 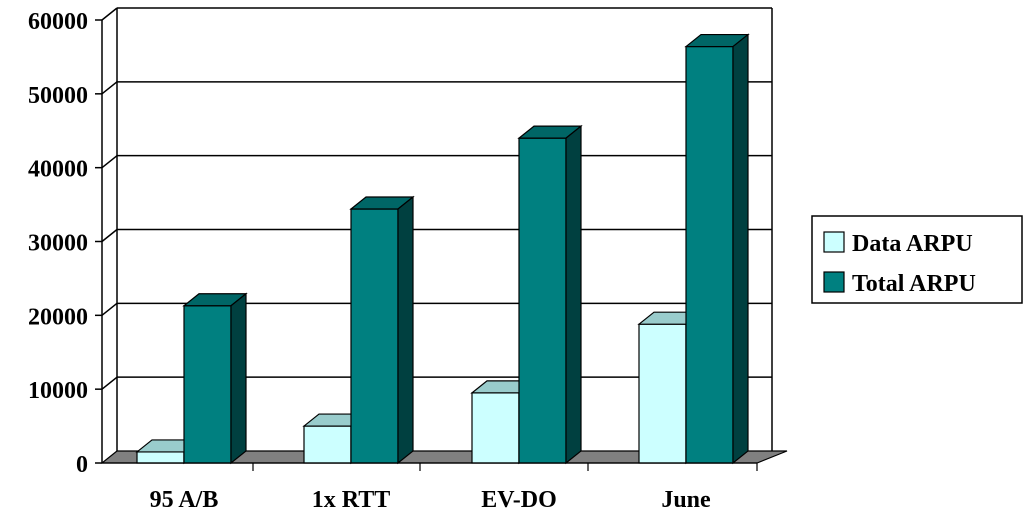 I want to click on x-tick-label: EV-DO, so click(x=519, y=500).